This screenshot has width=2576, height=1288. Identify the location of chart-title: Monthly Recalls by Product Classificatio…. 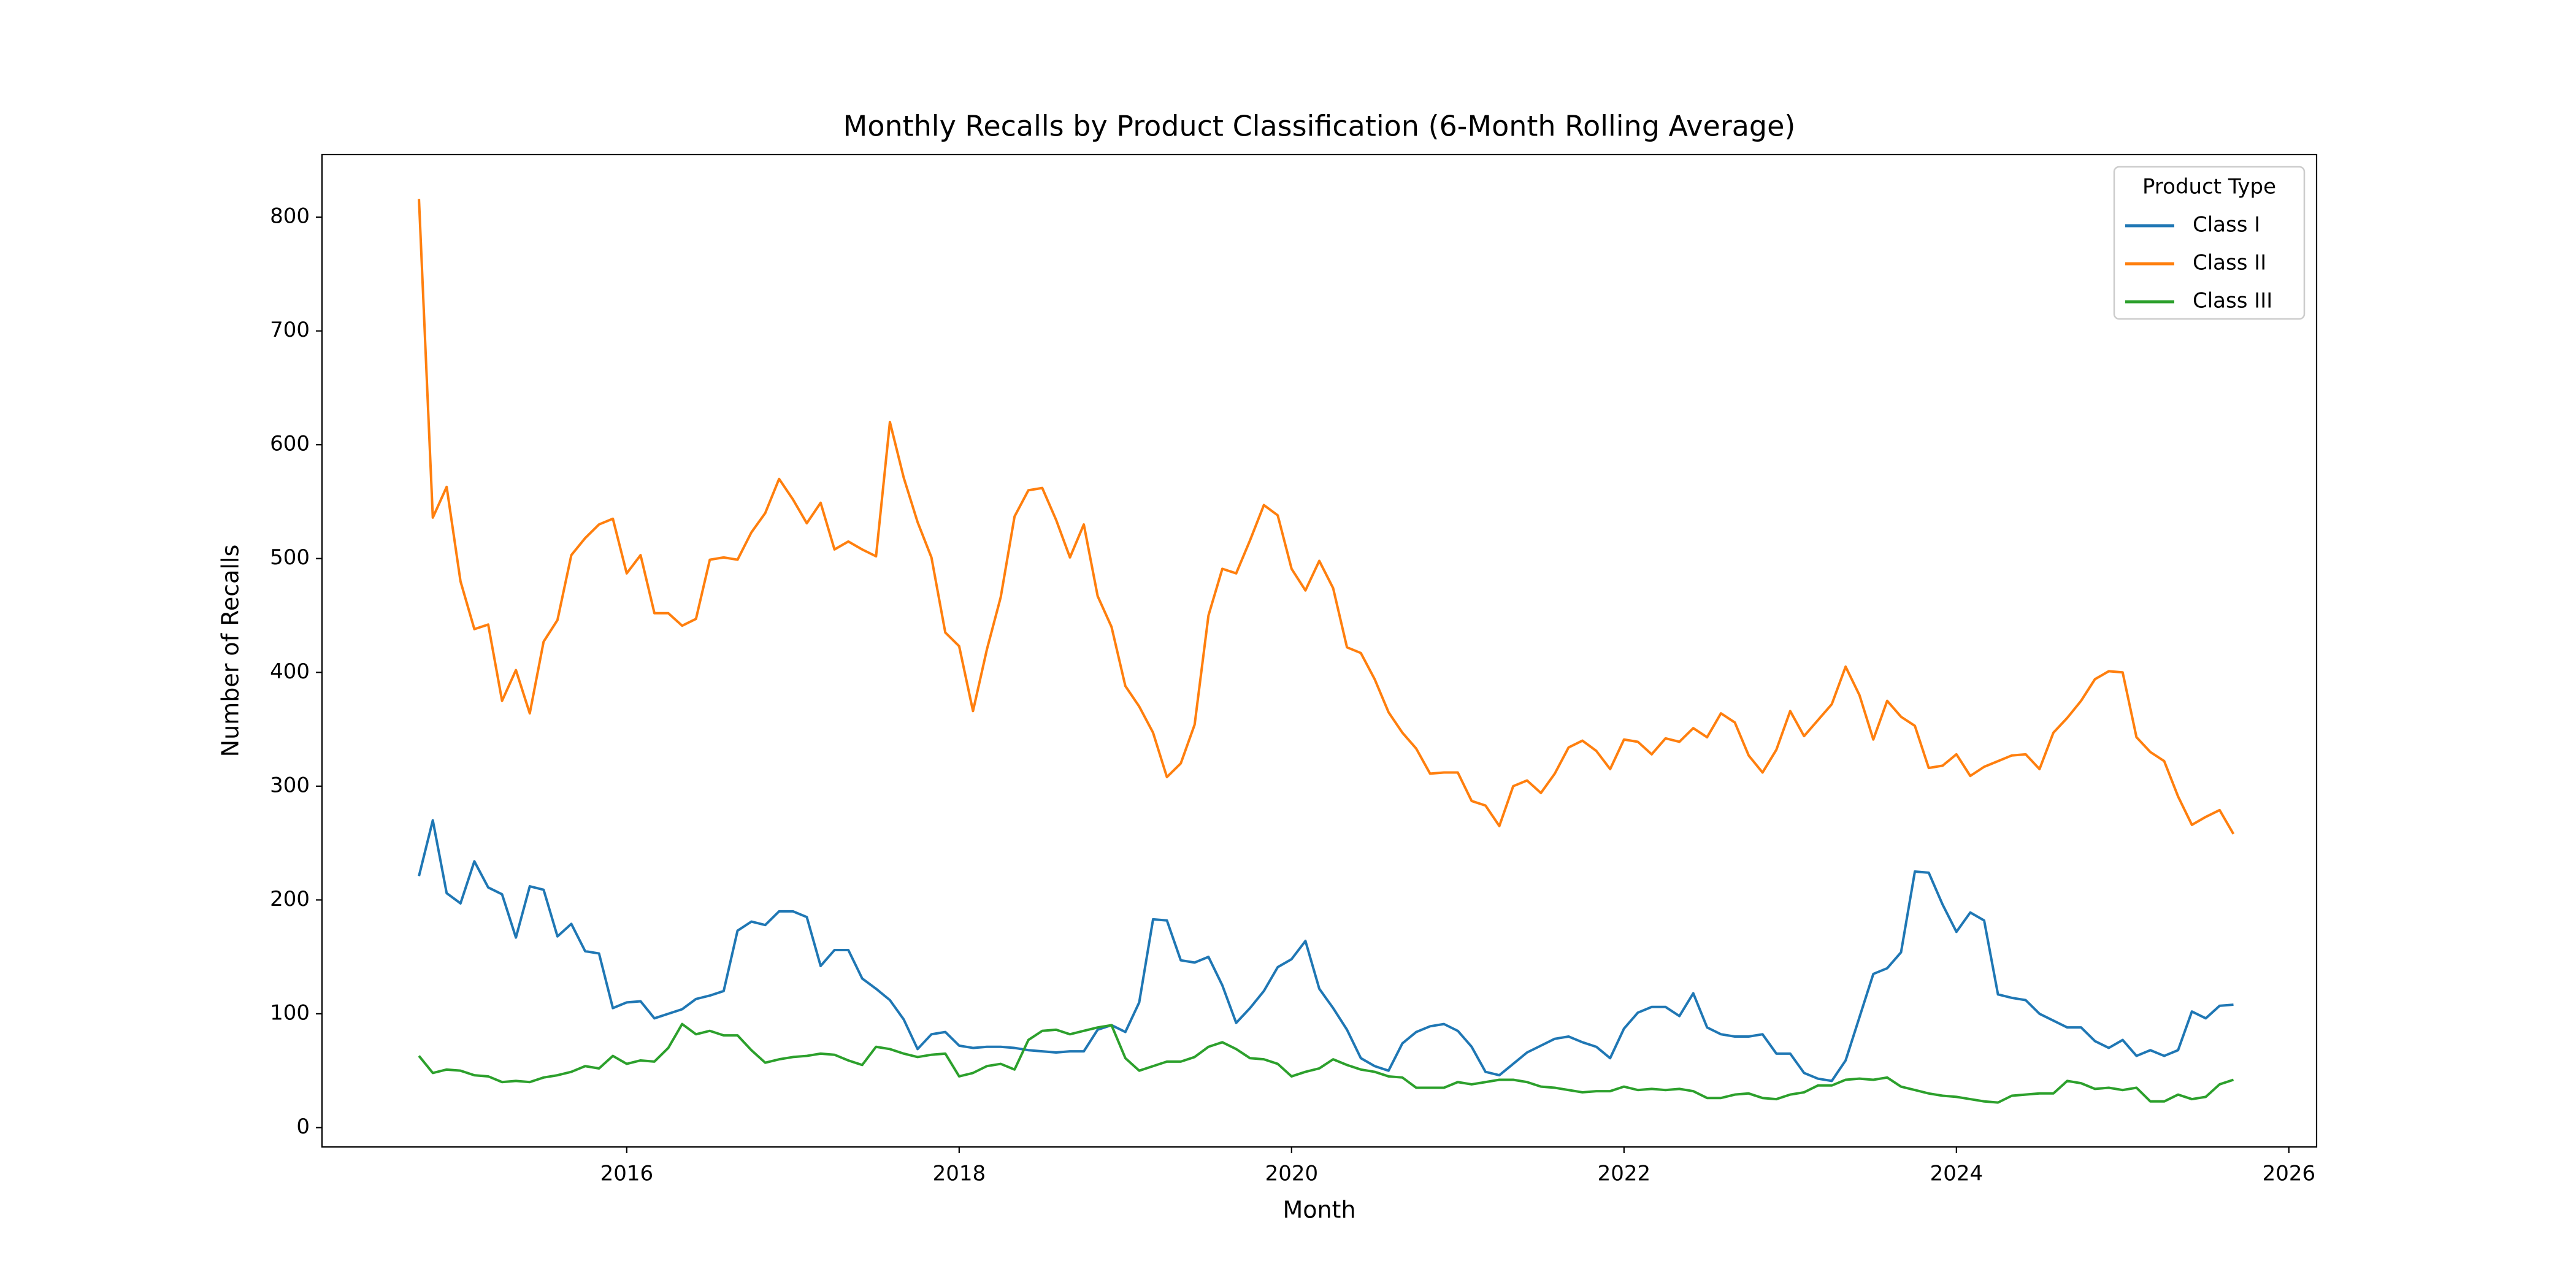
(1319, 126).